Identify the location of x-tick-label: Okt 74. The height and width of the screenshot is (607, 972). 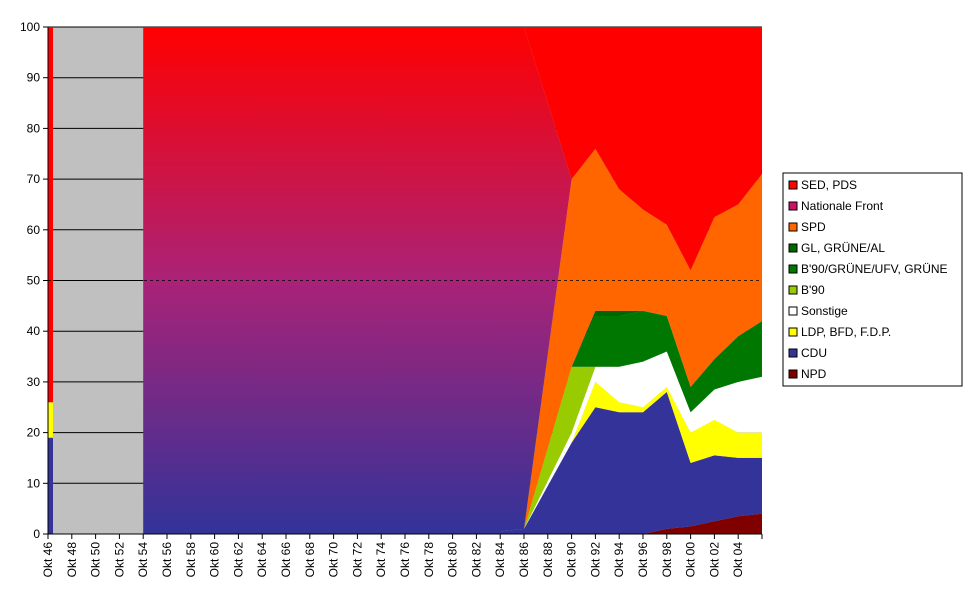
(381, 560).